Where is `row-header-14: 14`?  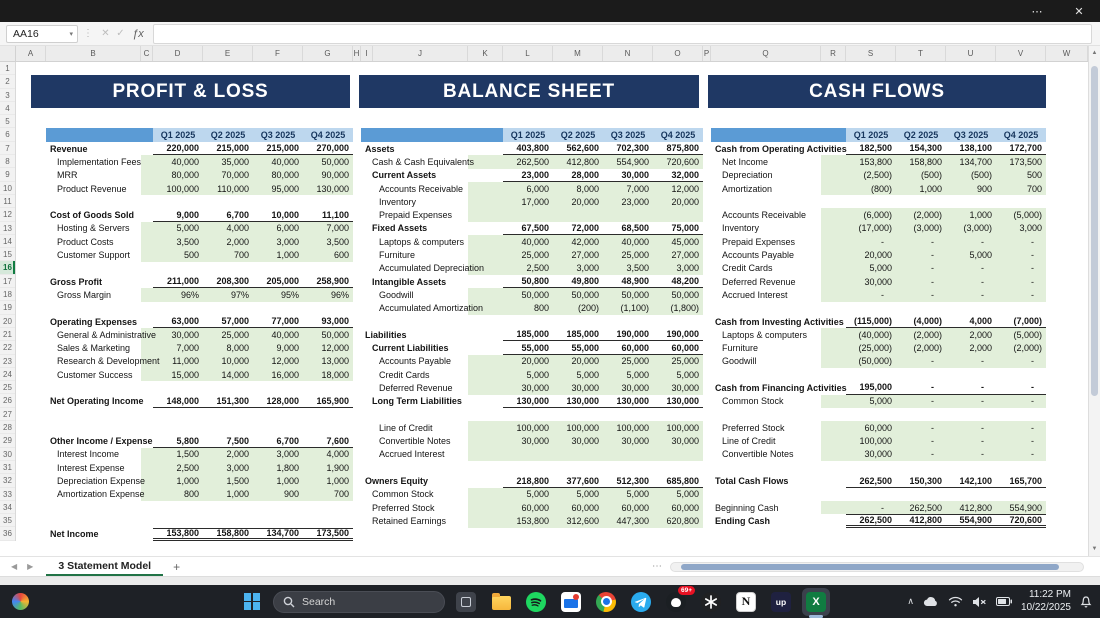 row-header-14: 14 is located at coordinates (7, 242).